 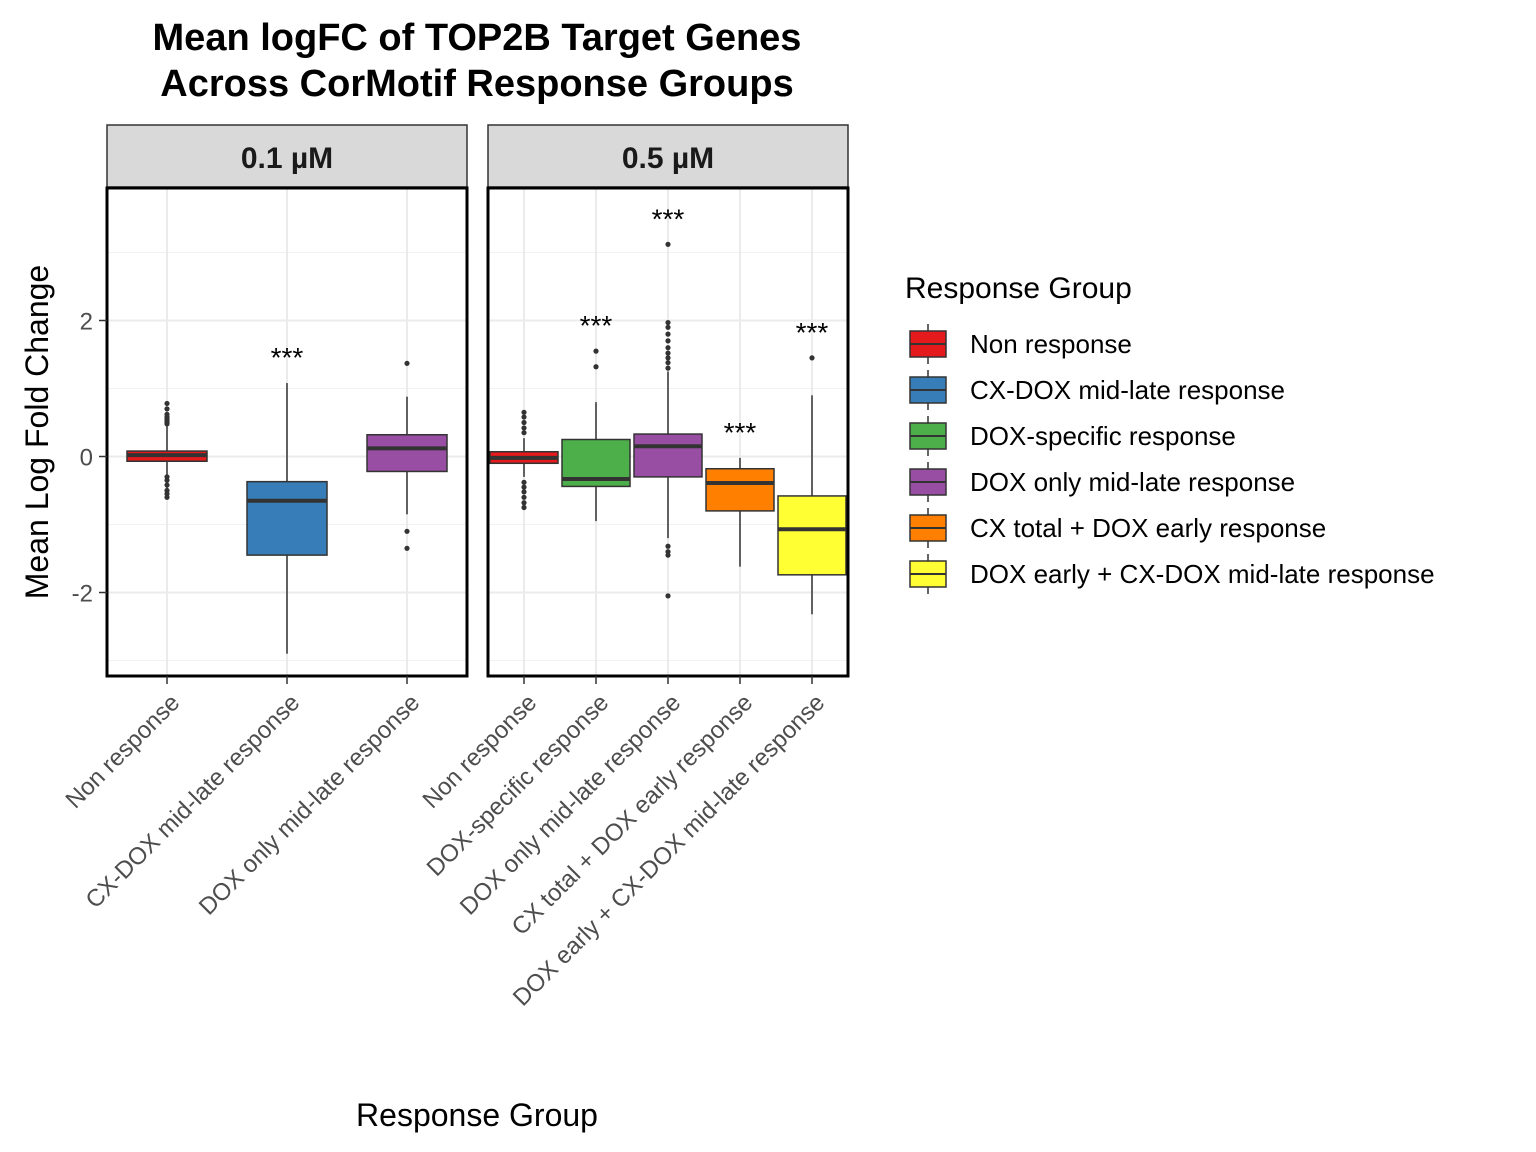 What do you see at coordinates (1103, 436) in the screenshot?
I see `legend-label: DOX-specific response` at bounding box center [1103, 436].